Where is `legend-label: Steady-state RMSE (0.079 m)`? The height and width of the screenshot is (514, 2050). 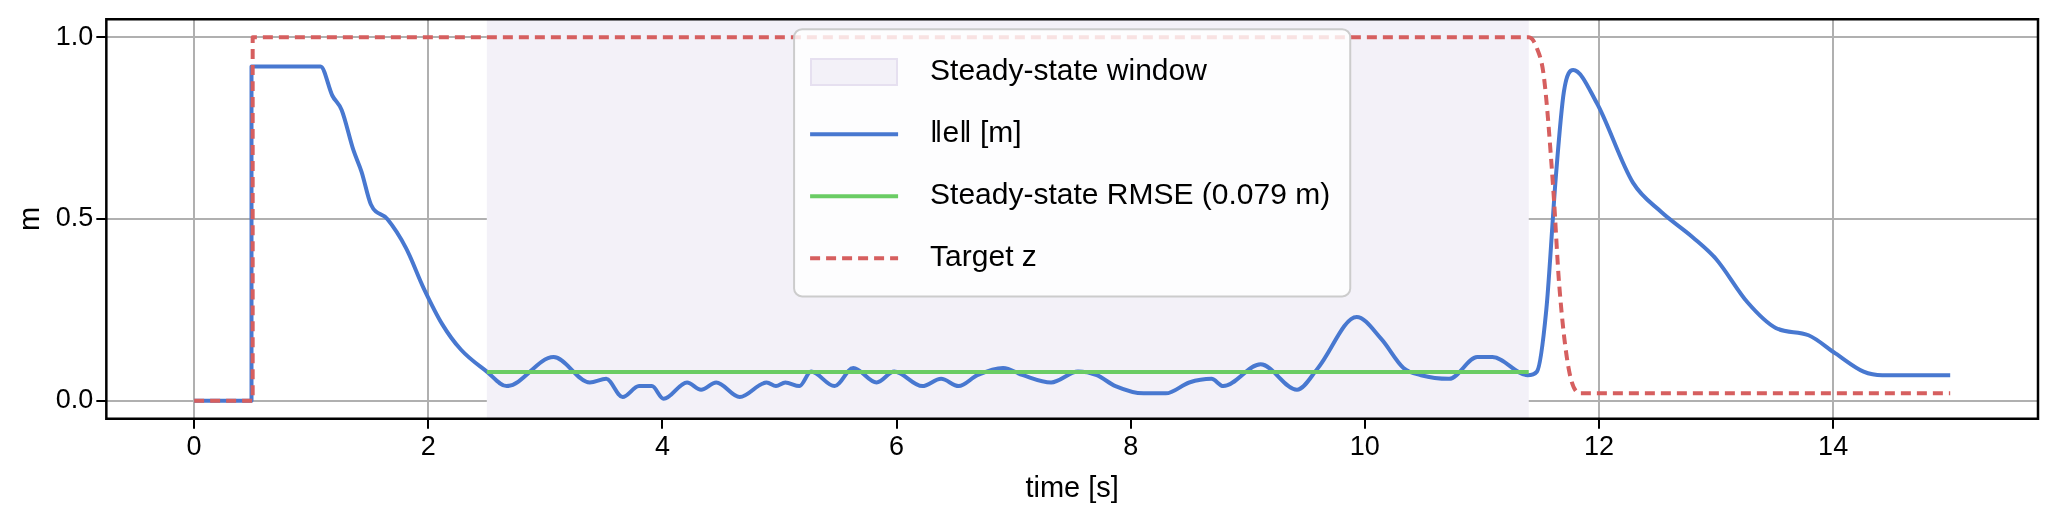 legend-label: Steady-state RMSE (0.079 m) is located at coordinates (1130, 194).